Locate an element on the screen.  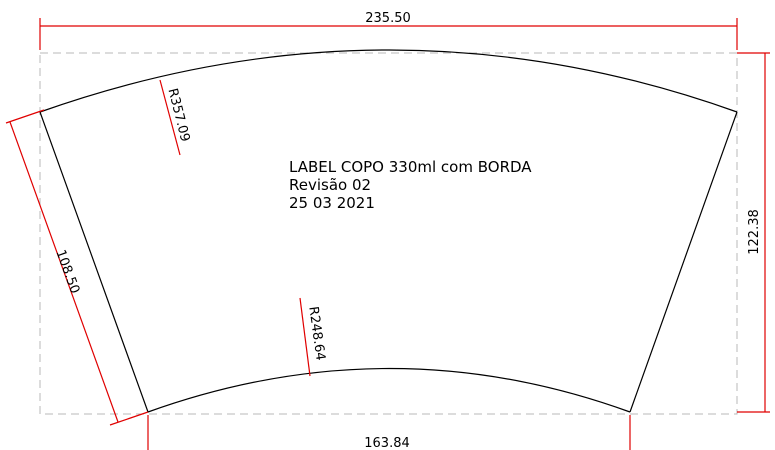
outer-radius-label: R357.09 is located at coordinates (179, 115).